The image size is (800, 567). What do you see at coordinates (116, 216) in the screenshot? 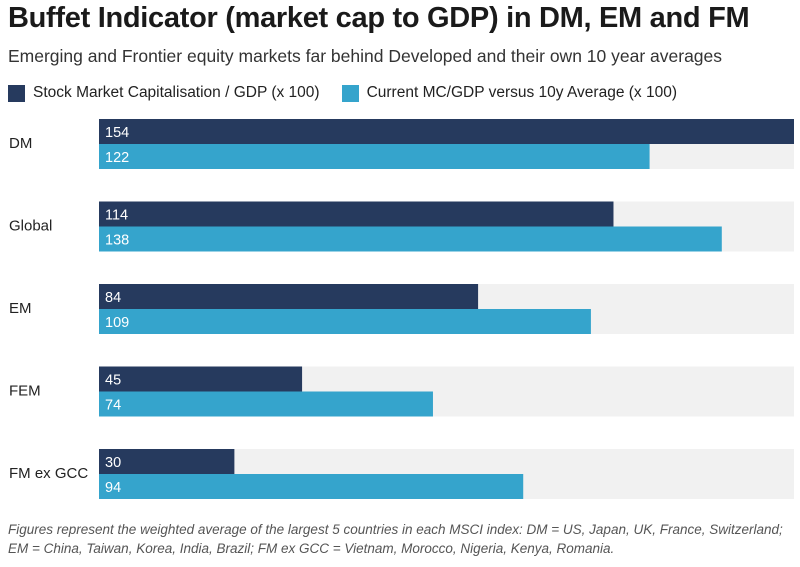
I see `data-label-global-1: 114` at bounding box center [116, 216].